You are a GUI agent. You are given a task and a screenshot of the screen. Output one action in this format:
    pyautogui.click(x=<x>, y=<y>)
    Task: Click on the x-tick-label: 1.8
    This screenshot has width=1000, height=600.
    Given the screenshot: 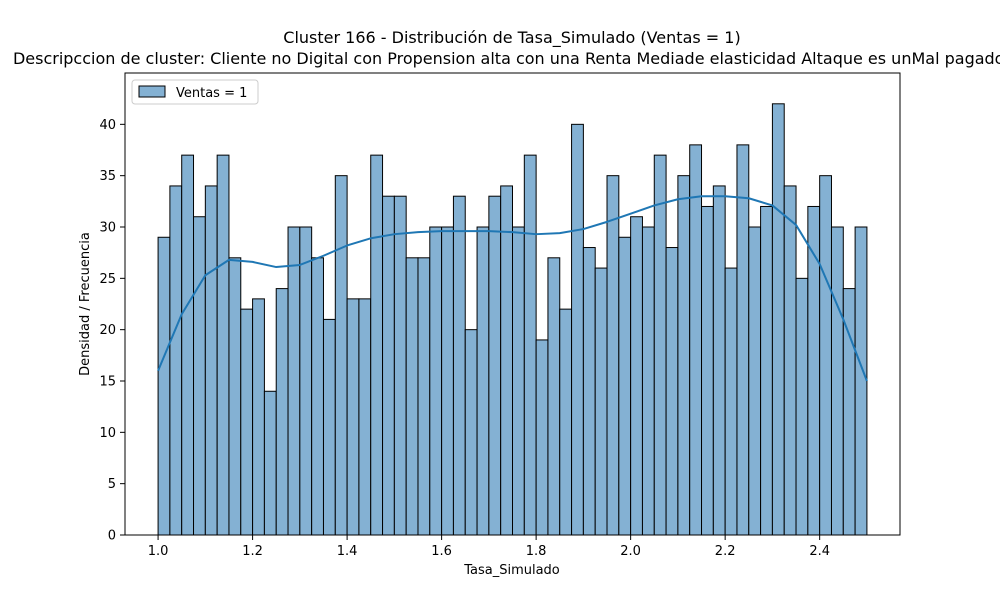 What is the action you would take?
    pyautogui.click(x=536, y=551)
    